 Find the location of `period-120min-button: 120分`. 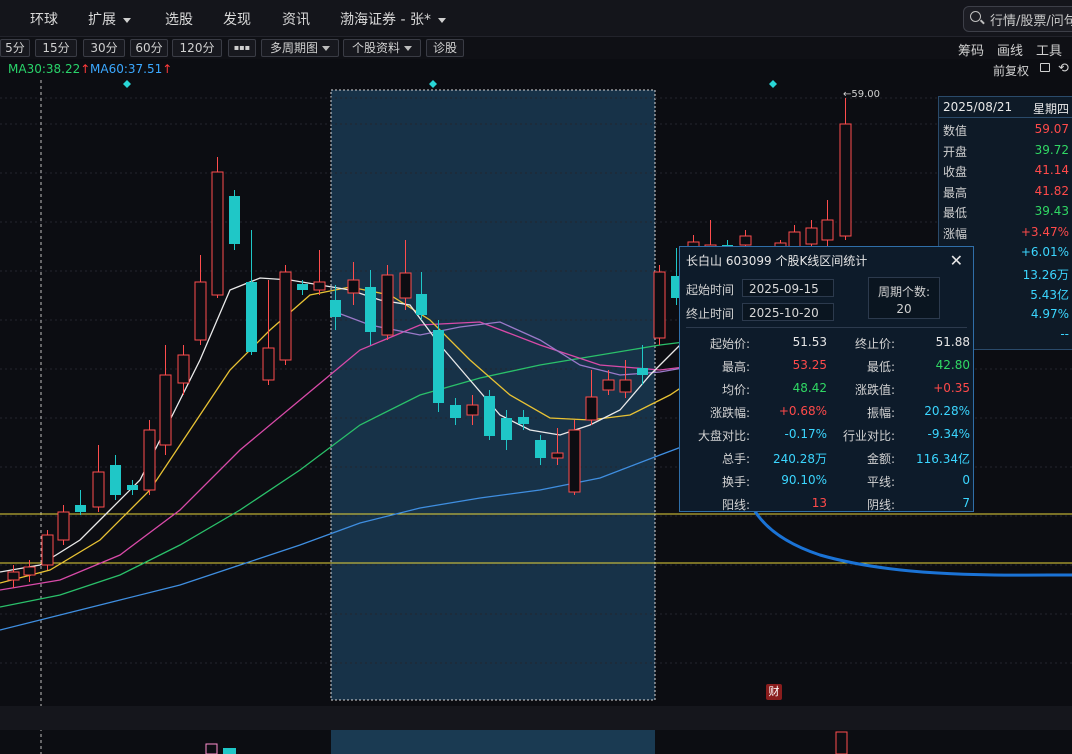

period-120min-button: 120分 is located at coordinates (197, 48).